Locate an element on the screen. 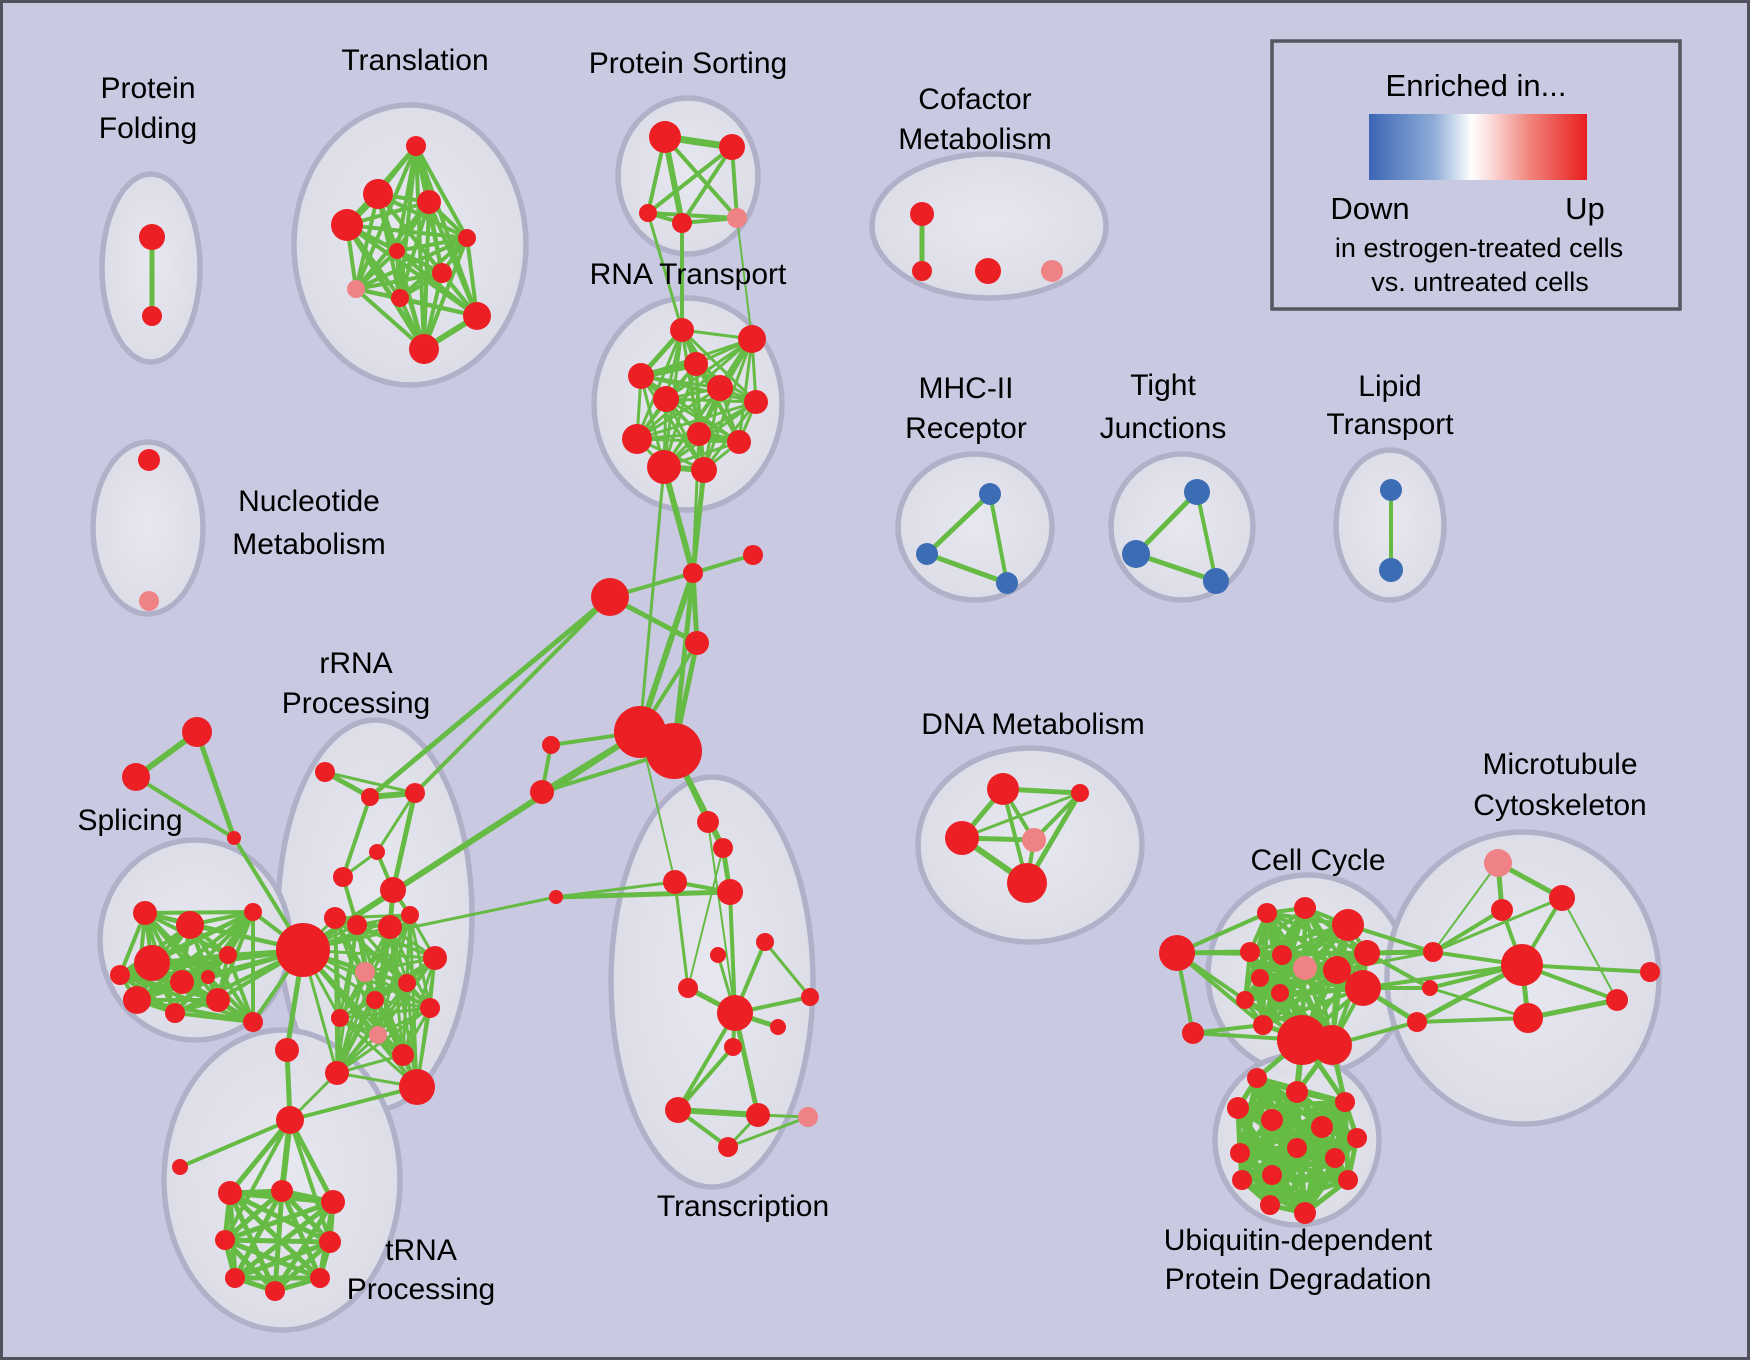  cluster-label-mhc: Receptor is located at coordinates (966, 428).